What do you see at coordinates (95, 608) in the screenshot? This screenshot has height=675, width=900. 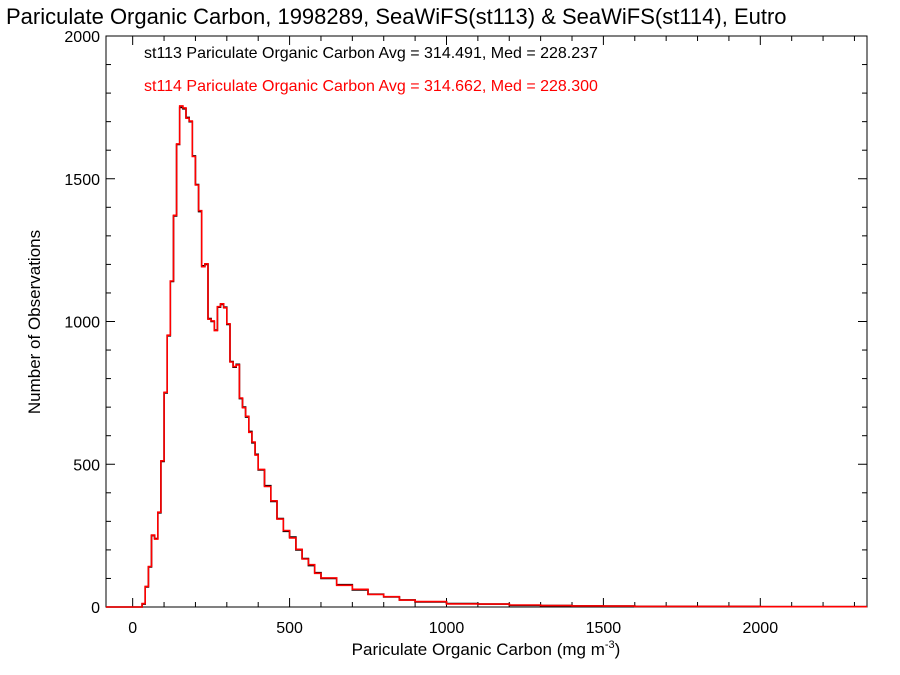 I see `y-tick-label: 0` at bounding box center [95, 608].